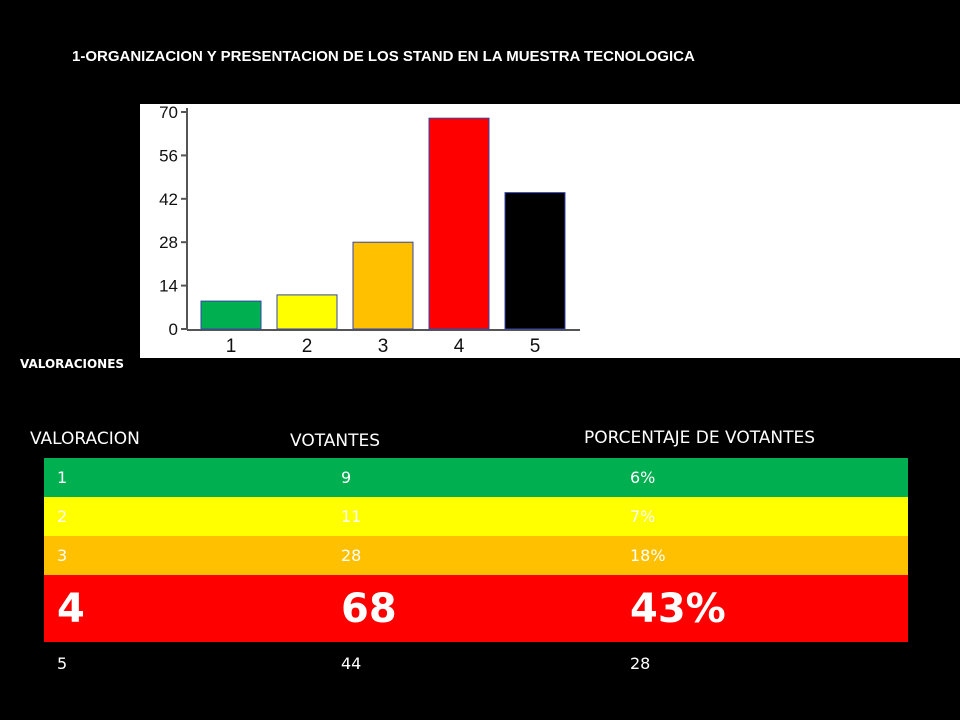 The image size is (960, 720). I want to click on cell-votantes: 28, so click(351, 555).